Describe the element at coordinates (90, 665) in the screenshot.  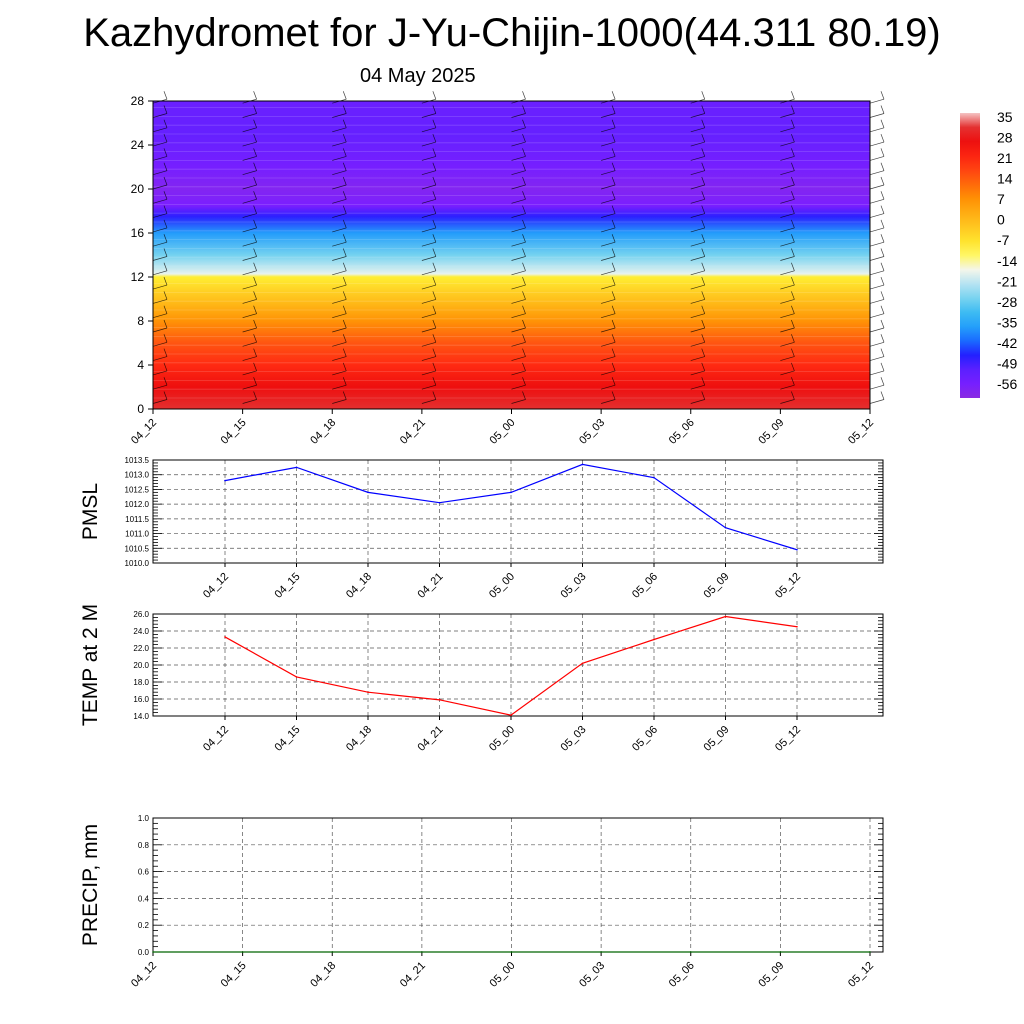
I see `y-axis-label: TEMP at 2 M` at that location.